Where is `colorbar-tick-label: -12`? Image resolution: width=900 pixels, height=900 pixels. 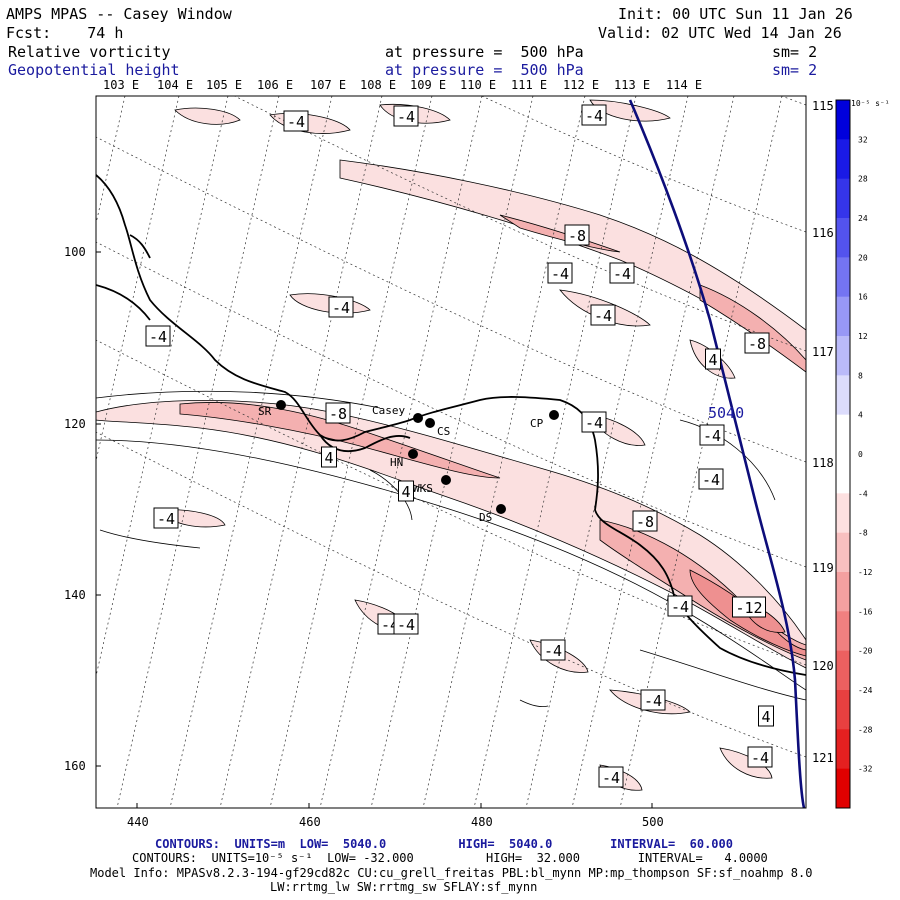
colorbar-tick-label: -12 is located at coordinates (865, 572).